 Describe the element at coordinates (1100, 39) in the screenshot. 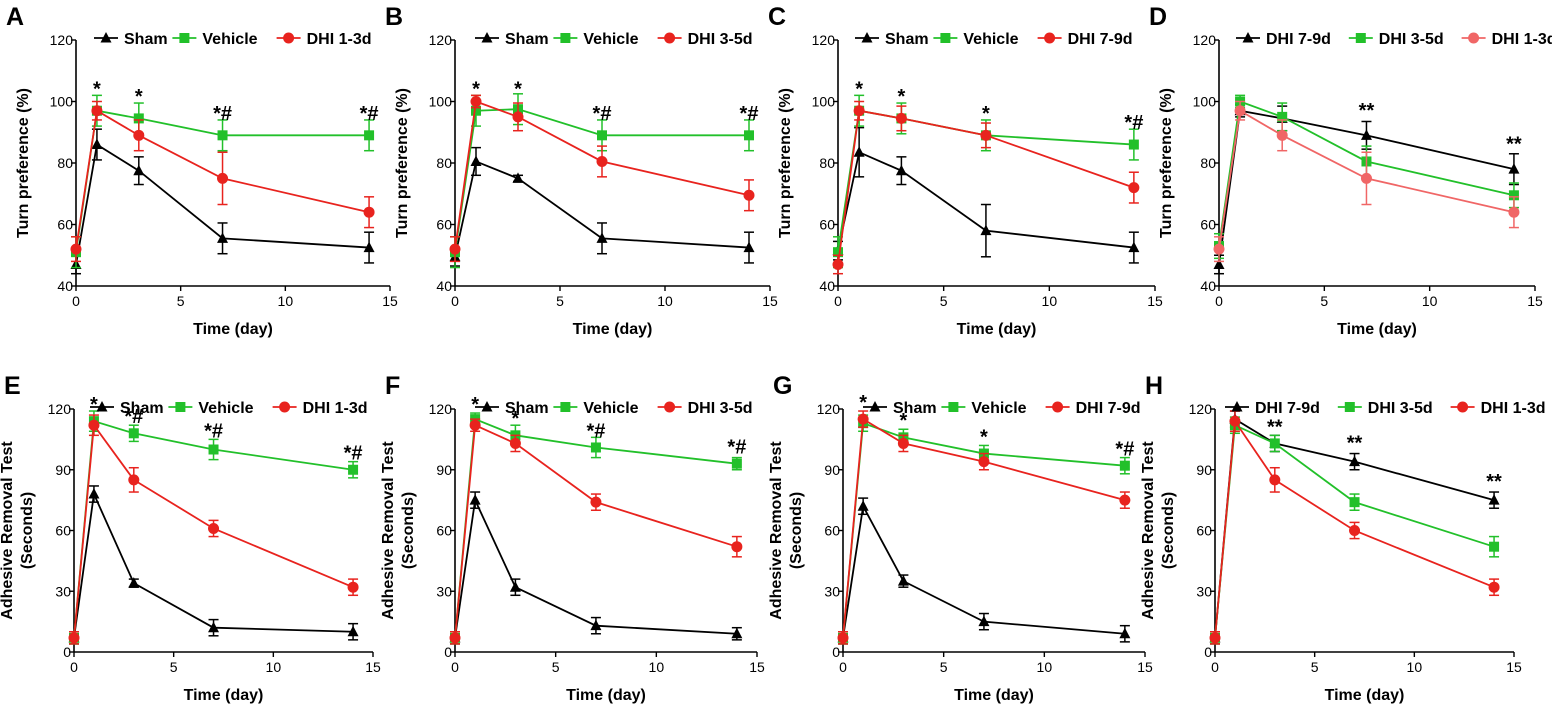

I see `legend-label: DHI 7-9d` at that location.